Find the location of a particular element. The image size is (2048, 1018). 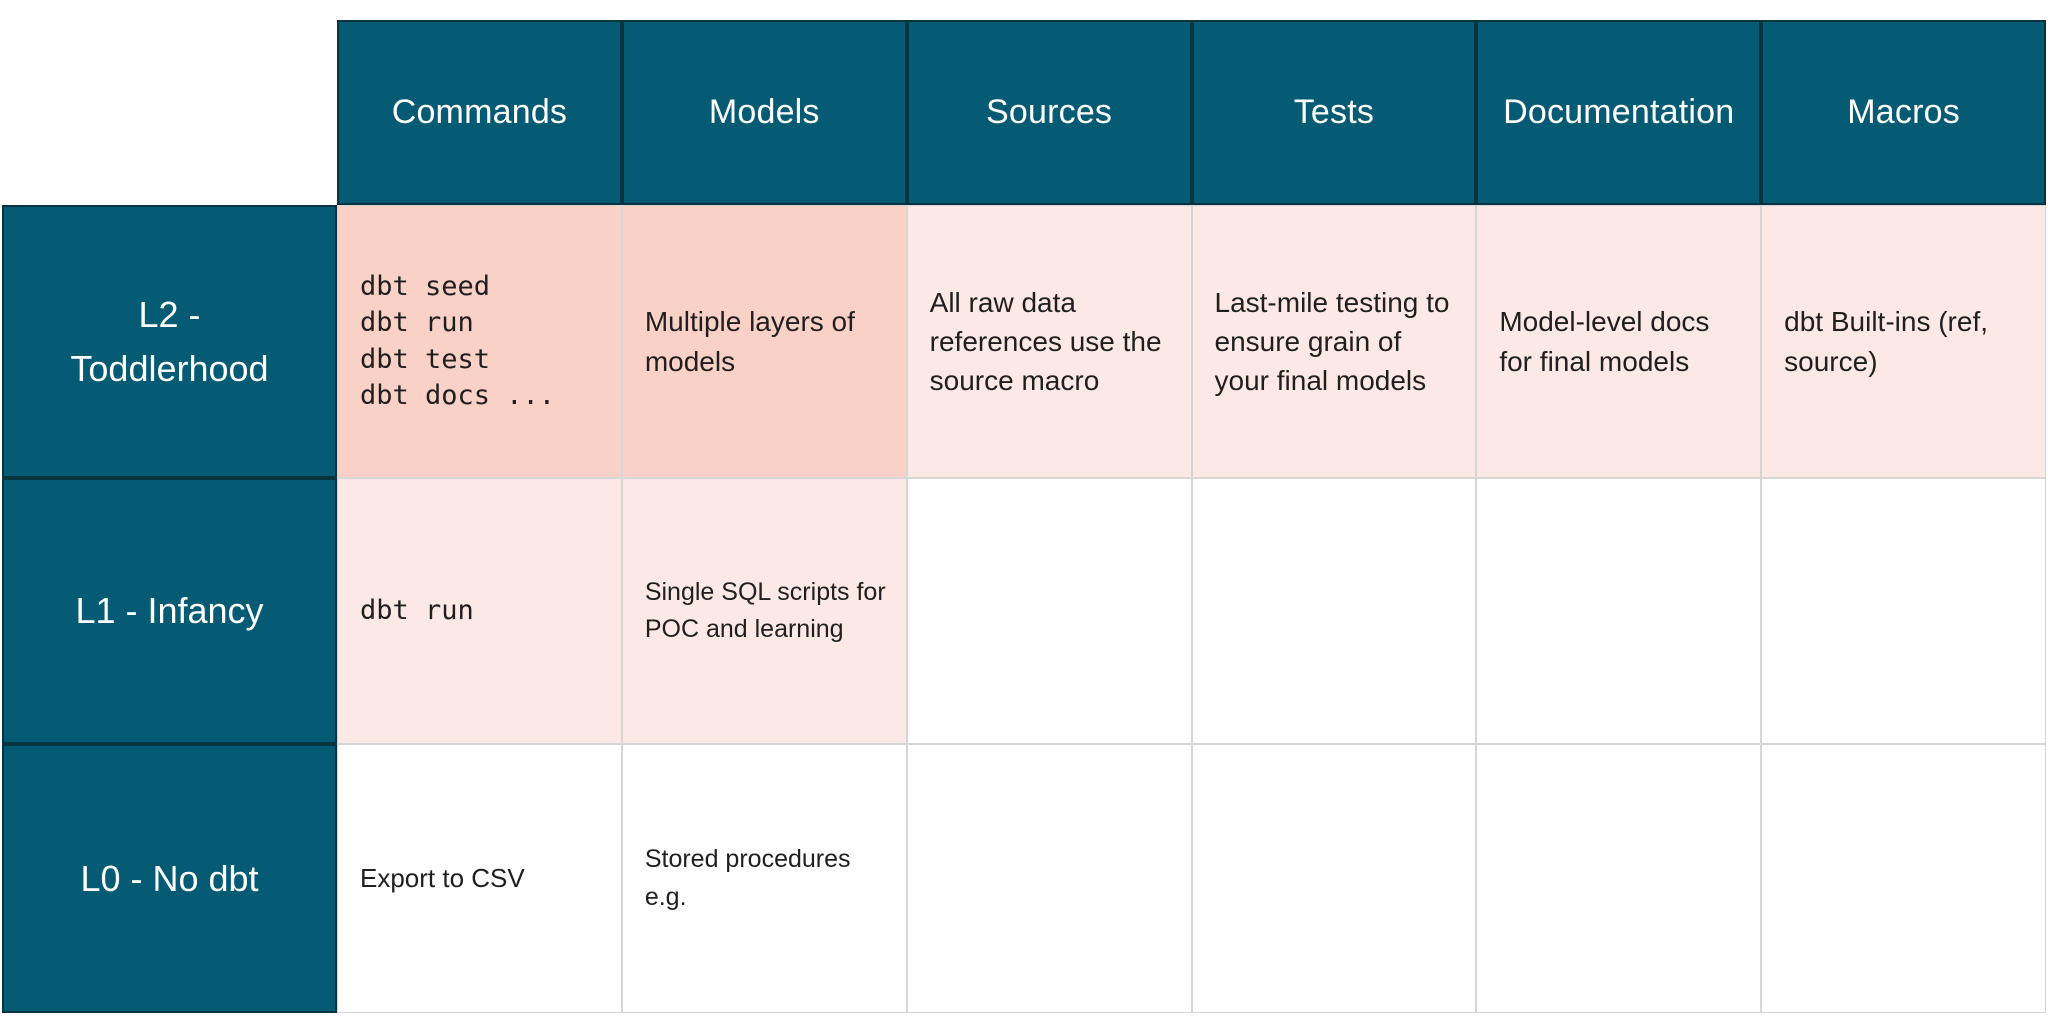

cell-l1-documentation is located at coordinates (1619, 611).